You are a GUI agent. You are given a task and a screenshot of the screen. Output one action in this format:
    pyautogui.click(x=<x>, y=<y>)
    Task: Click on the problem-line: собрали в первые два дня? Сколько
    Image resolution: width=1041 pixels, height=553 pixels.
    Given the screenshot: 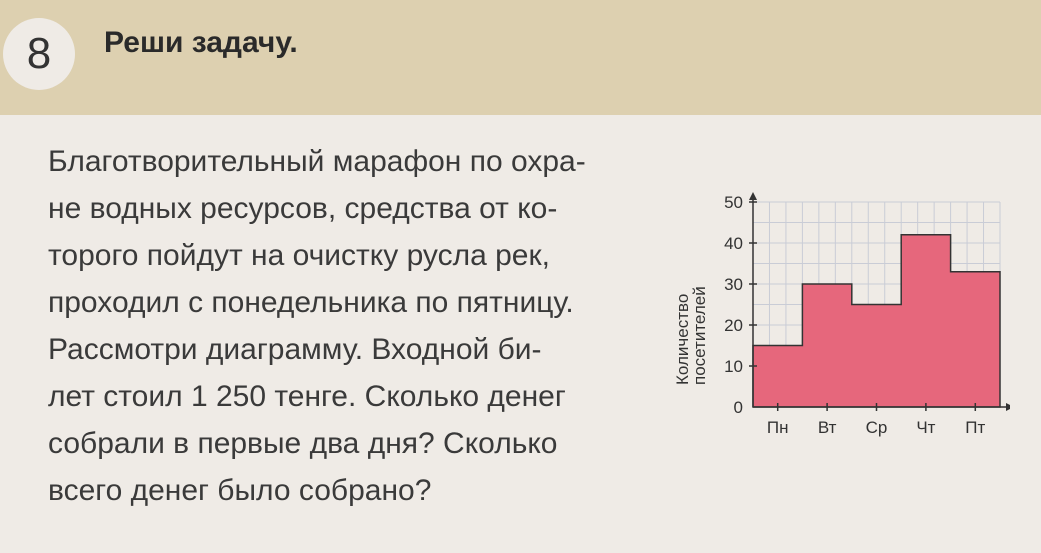 What is the action you would take?
    pyautogui.click(x=303, y=443)
    